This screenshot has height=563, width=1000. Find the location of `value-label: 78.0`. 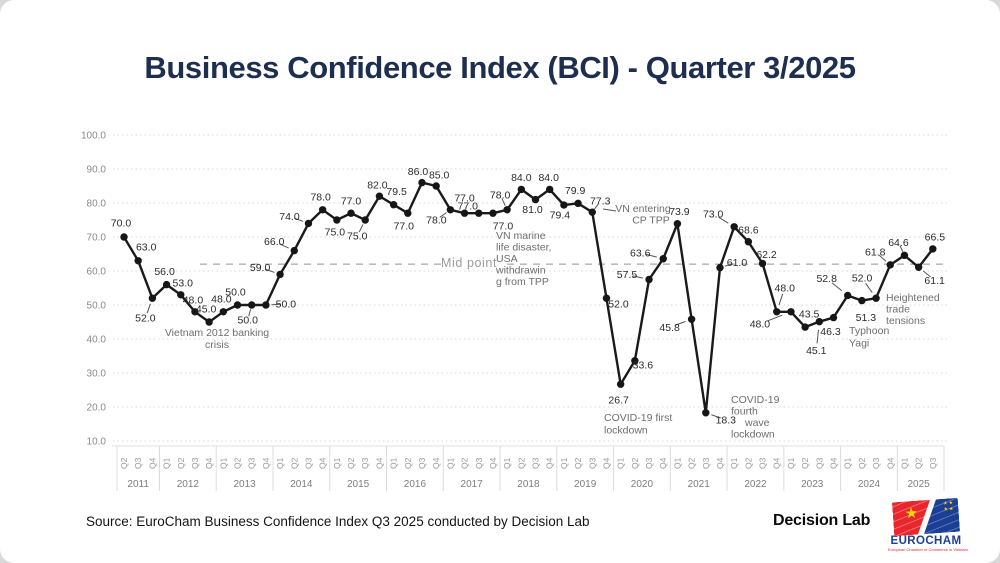

value-label: 78.0 is located at coordinates (320, 197).